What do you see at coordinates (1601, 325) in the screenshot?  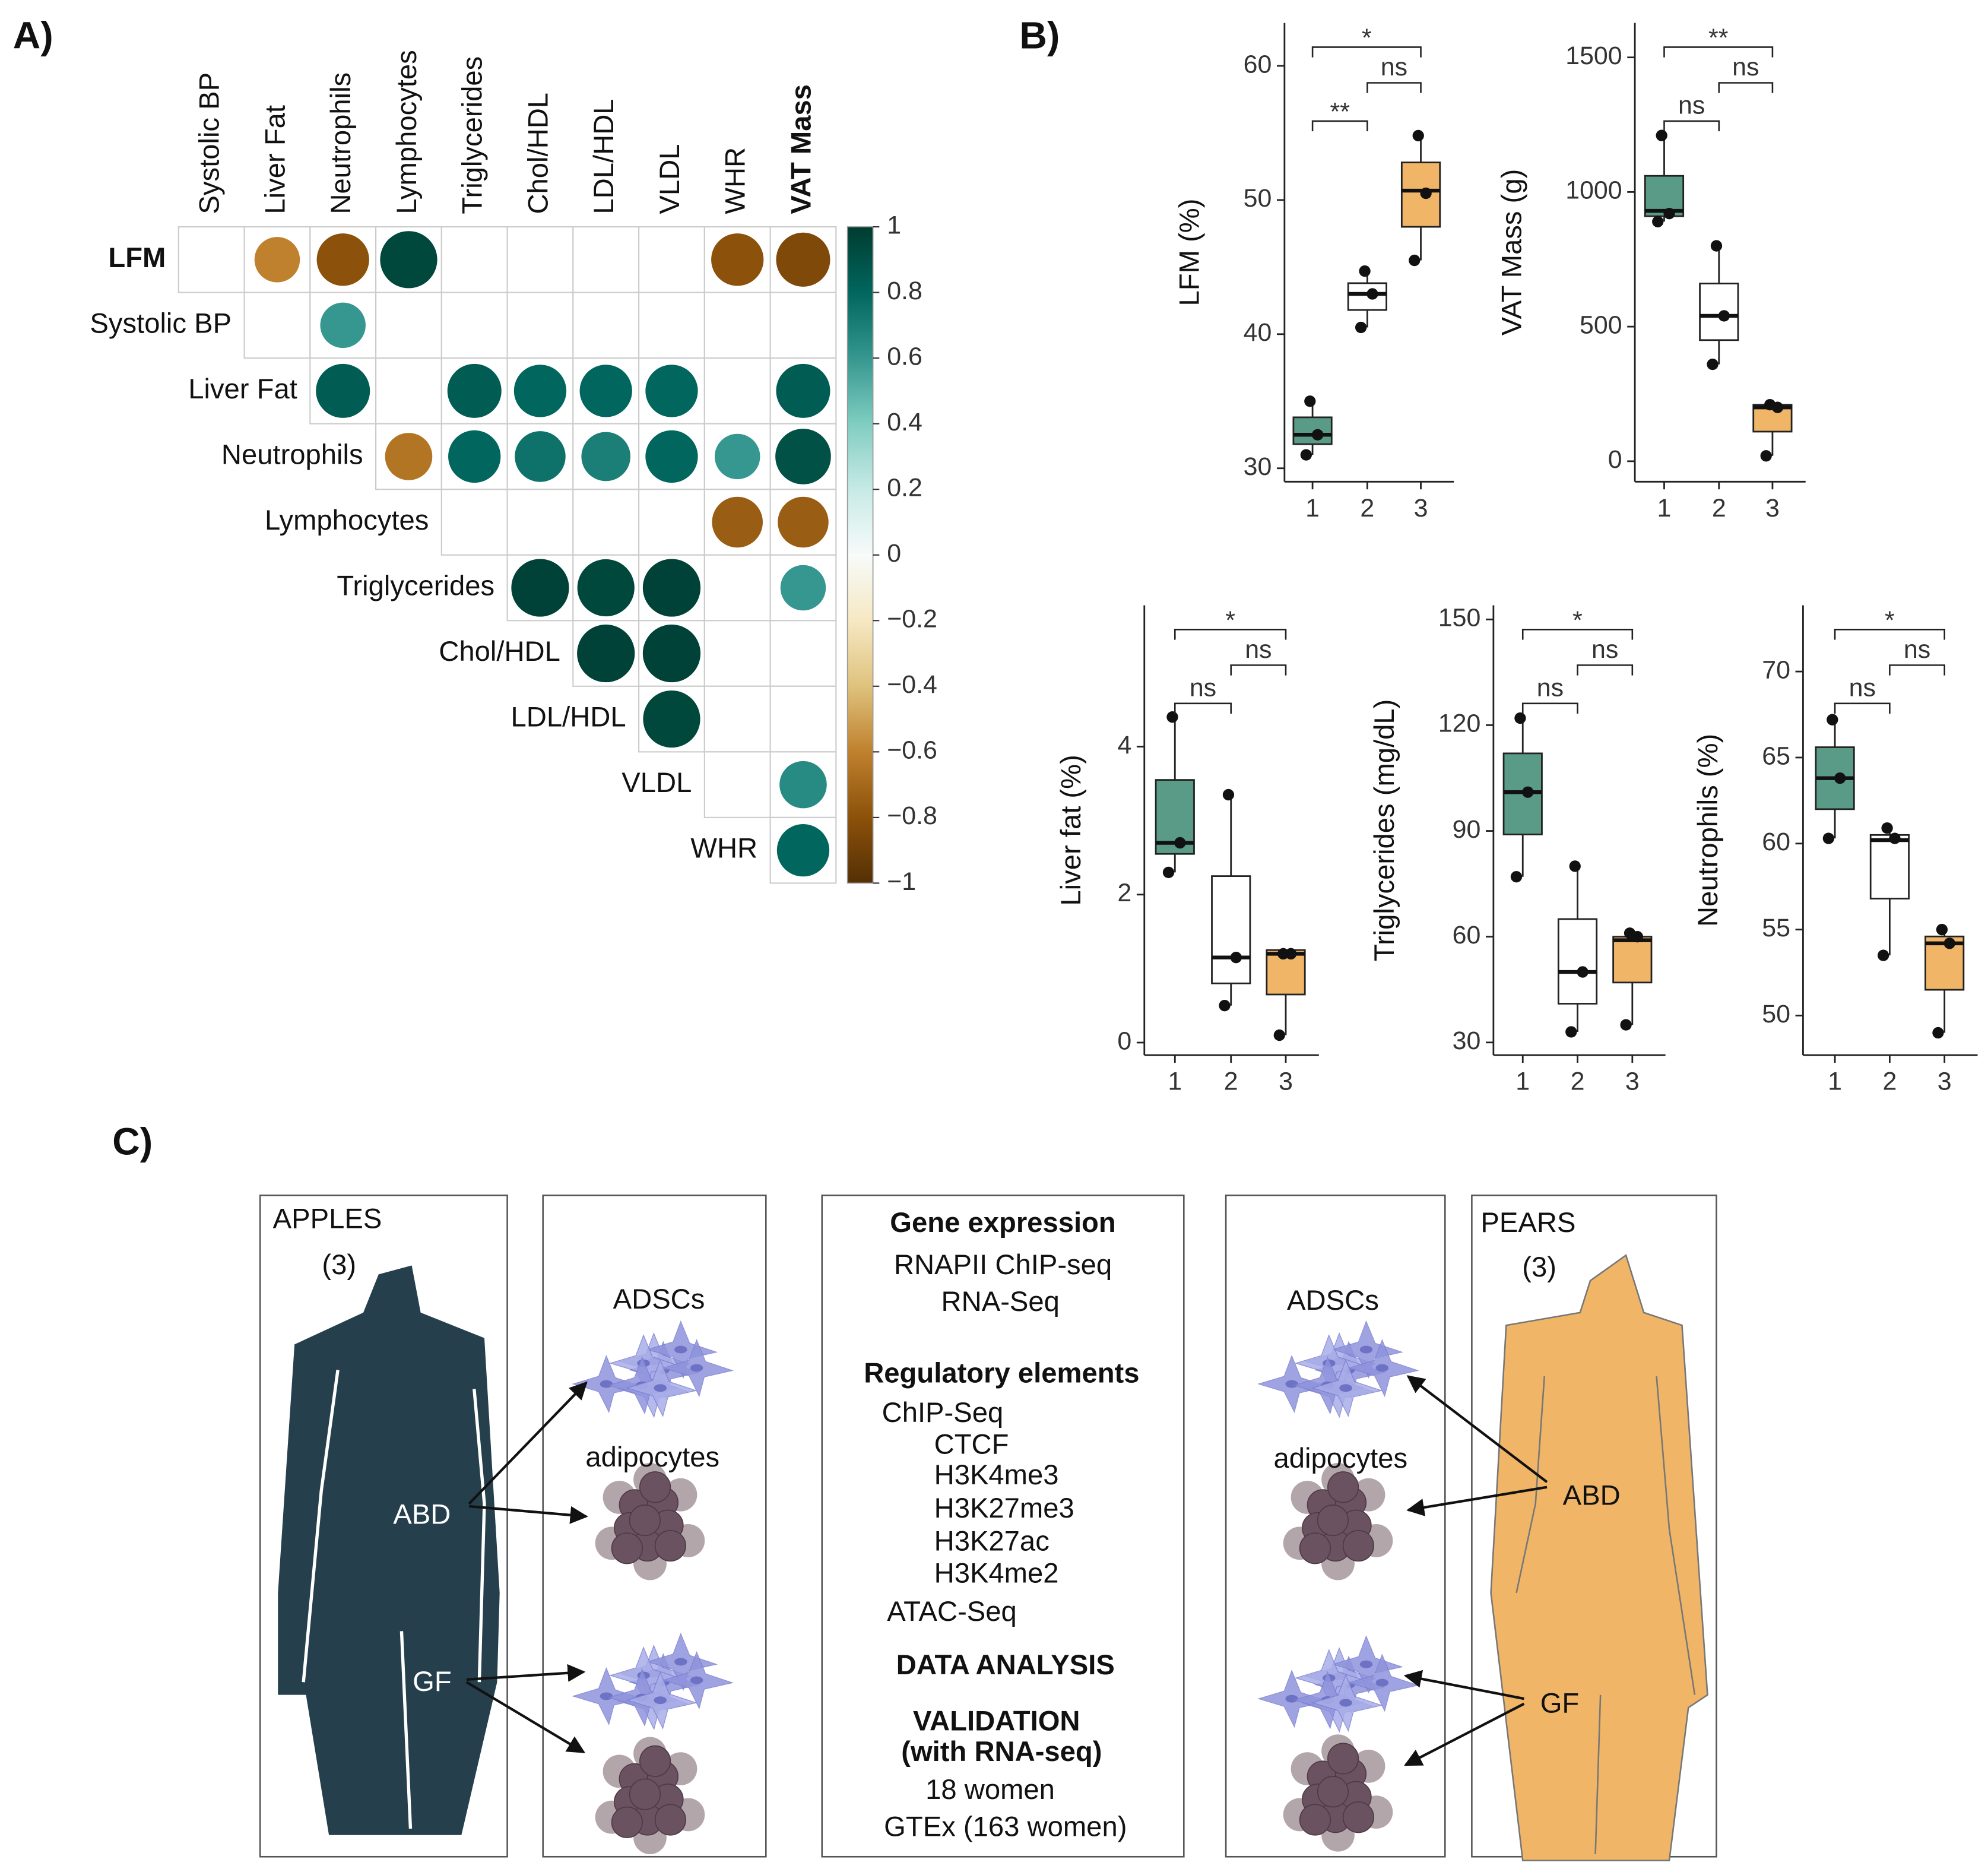 I see `y-tick-label: 500` at bounding box center [1601, 325].